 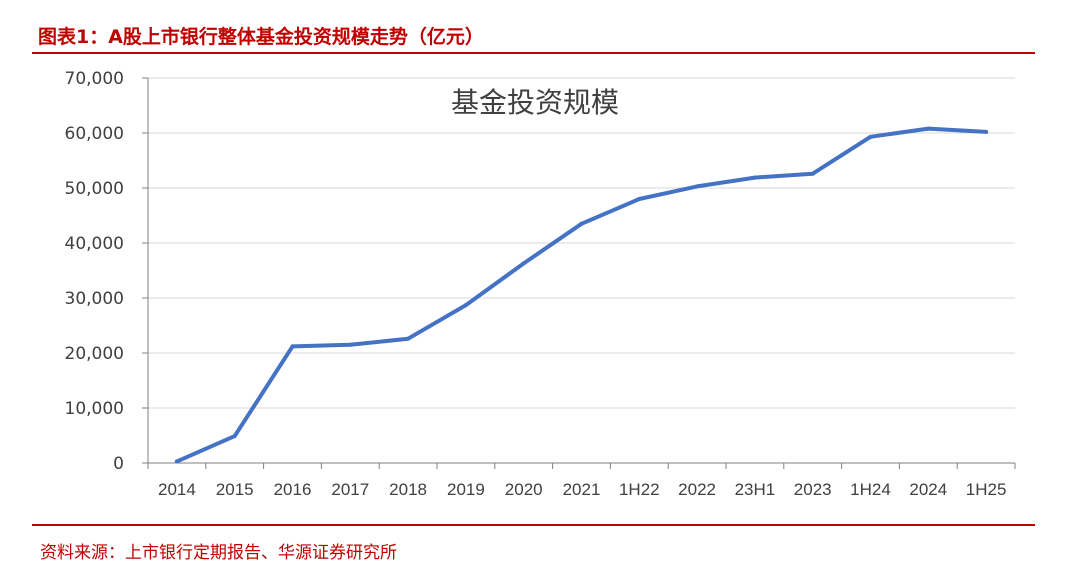 What do you see at coordinates (235, 489) in the screenshot?
I see `x-tick-label: 2015` at bounding box center [235, 489].